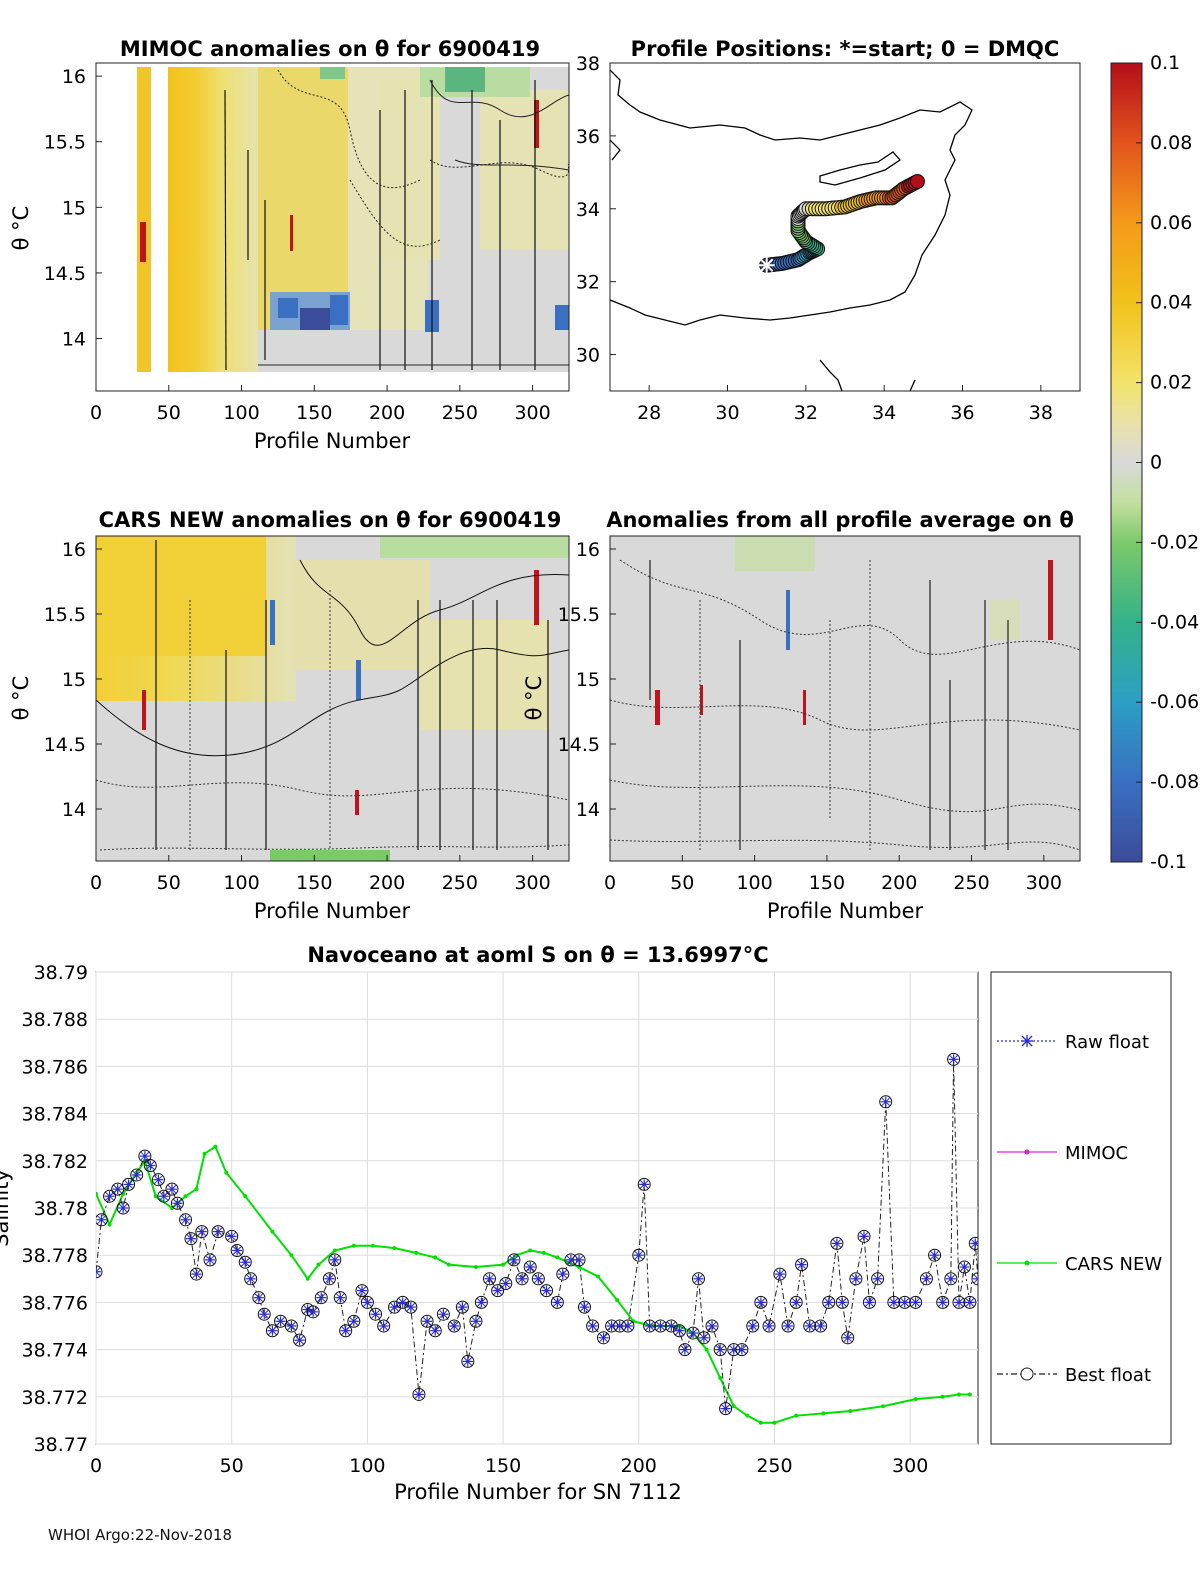 The image size is (1200, 1575). What do you see at coordinates (975, 1277) in the screenshot?
I see `raw-float-star-d1` at bounding box center [975, 1277].